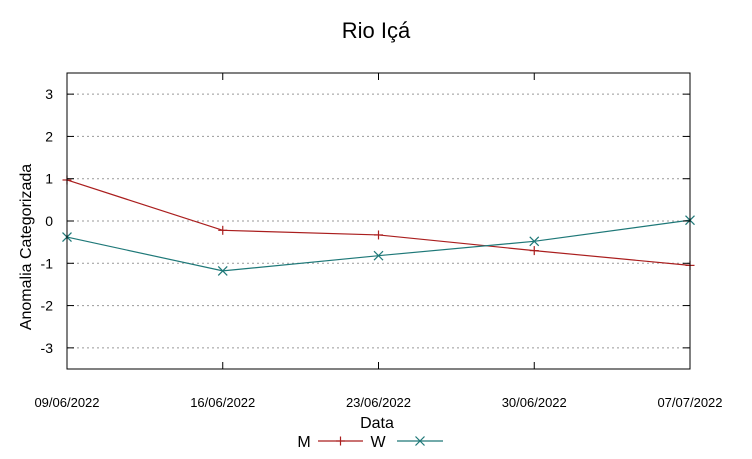 This screenshot has width=752, height=459. I want to click on x-tick-label: 07/07/2022, so click(689, 402).